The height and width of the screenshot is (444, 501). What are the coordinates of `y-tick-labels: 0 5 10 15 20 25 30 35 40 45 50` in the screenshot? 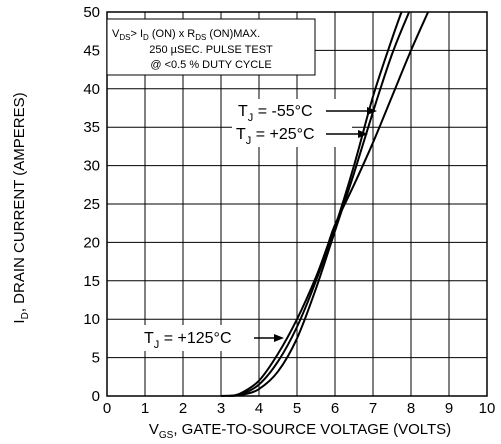 It's located at (91, 204).